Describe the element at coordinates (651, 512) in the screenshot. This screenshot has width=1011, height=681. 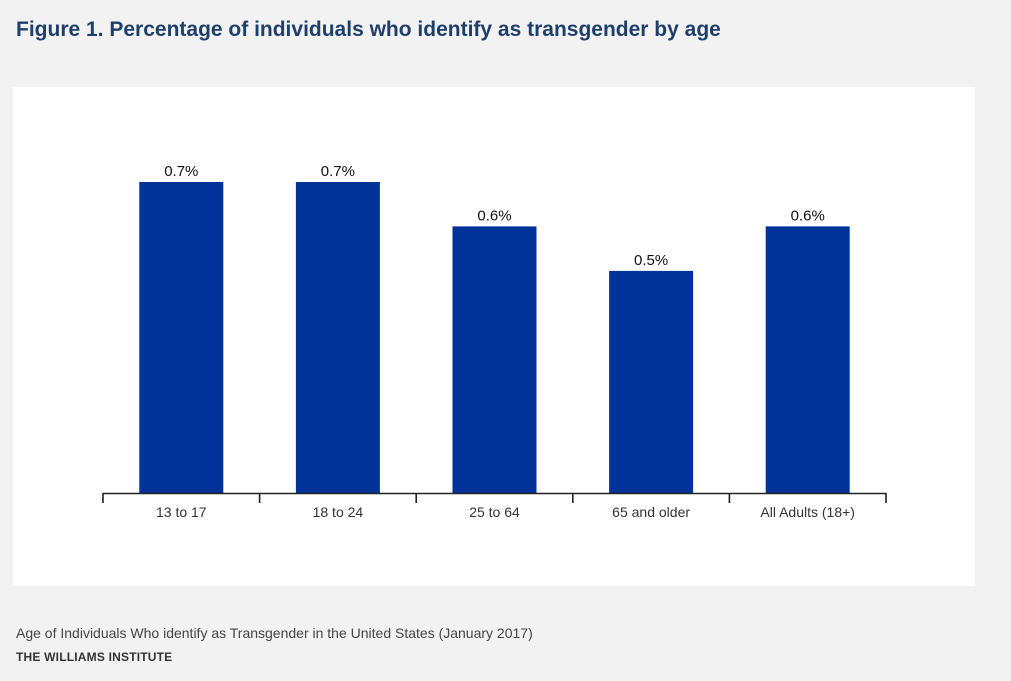
I see `x-tick-label-65-and-older: 65 and older` at that location.